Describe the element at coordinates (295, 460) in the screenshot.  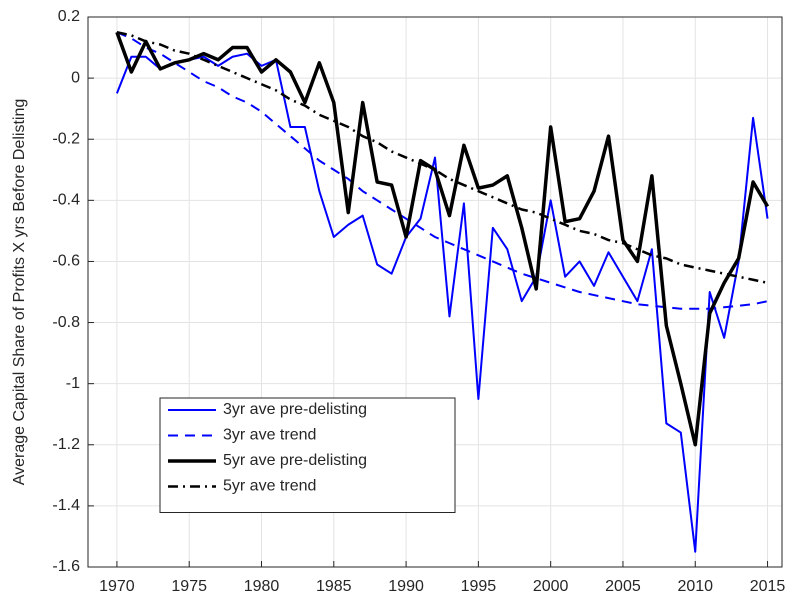
I see `legend-label: 5yr ave pre-delisting` at that location.